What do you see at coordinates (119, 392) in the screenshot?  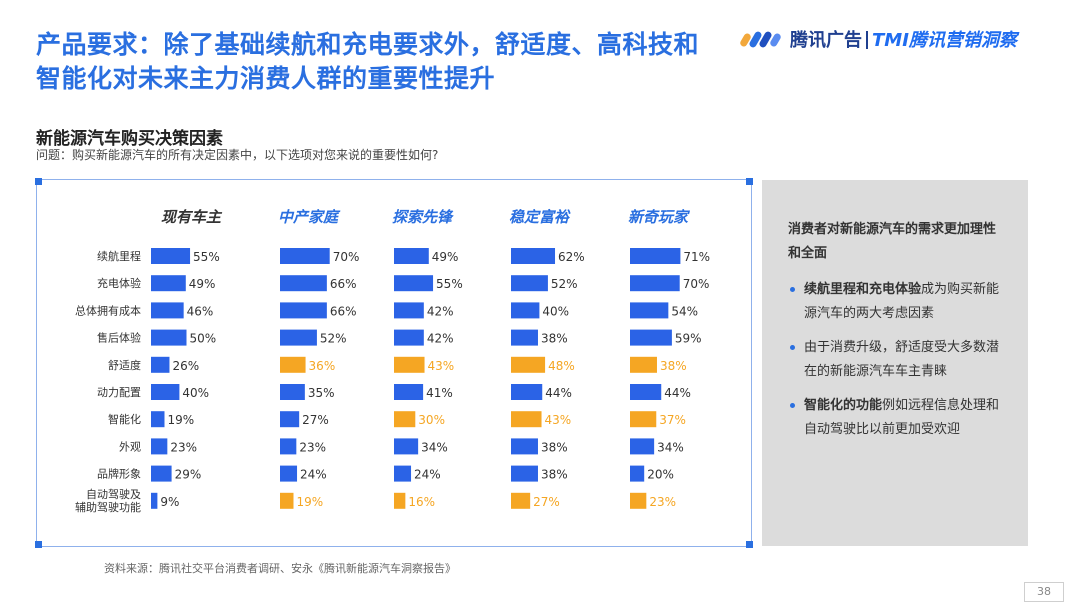 I see `category-label: 动力配置` at bounding box center [119, 392].